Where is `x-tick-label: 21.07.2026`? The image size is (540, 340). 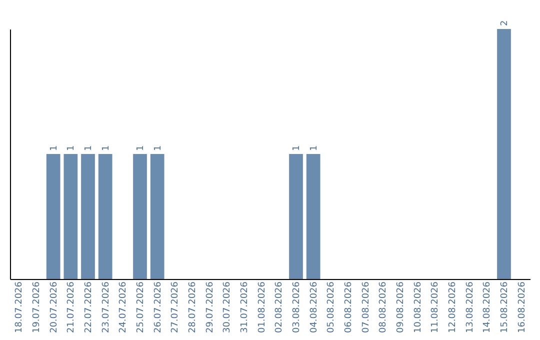 x-tick-label: 21.07.2026 is located at coordinates (71, 307).